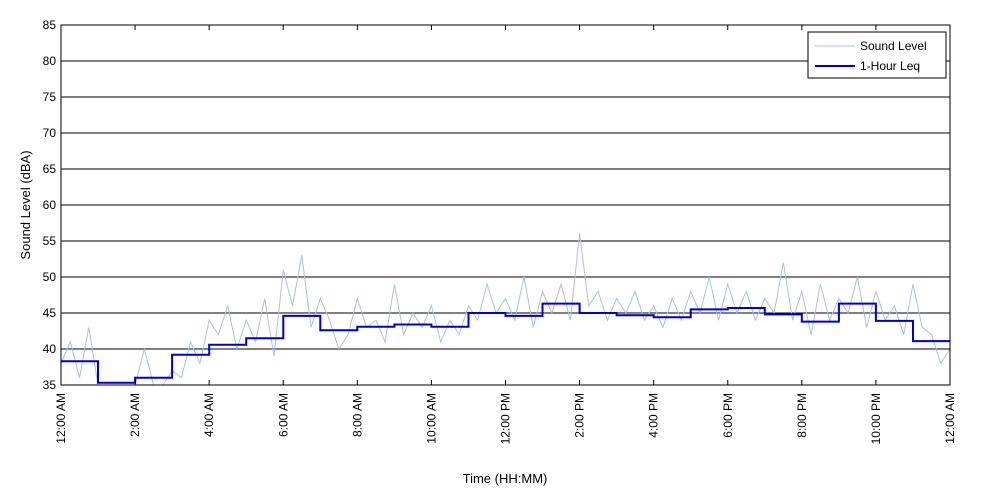 The image size is (1000, 500). I want to click on x-tick-label: 4:00 PM, so click(654, 415).